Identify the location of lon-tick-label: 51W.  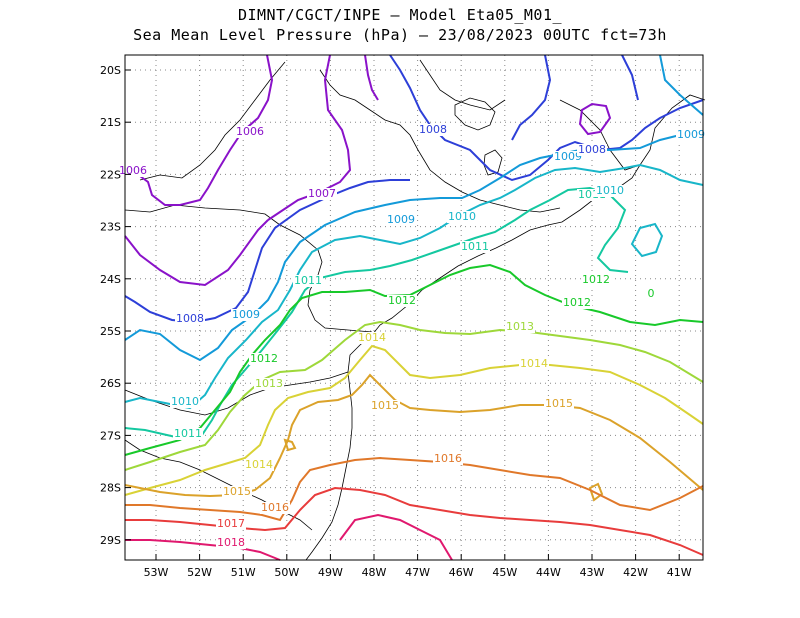
(243, 572).